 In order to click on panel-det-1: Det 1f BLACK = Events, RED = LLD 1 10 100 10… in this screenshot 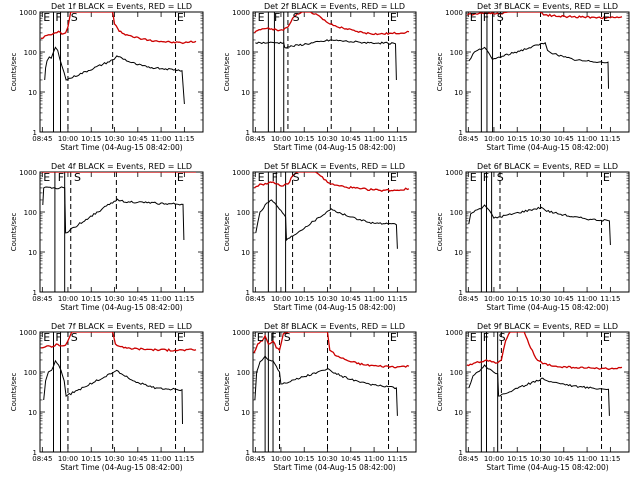, I will do `click(107, 77)`.